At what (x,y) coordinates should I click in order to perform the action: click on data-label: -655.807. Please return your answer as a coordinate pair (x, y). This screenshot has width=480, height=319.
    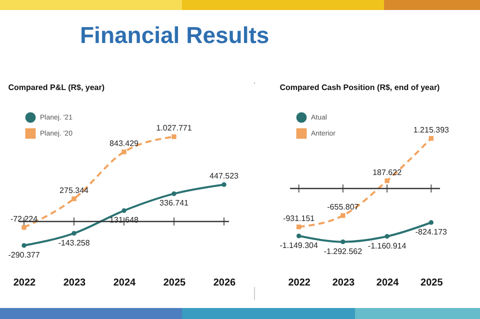
    Looking at the image, I should click on (343, 207).